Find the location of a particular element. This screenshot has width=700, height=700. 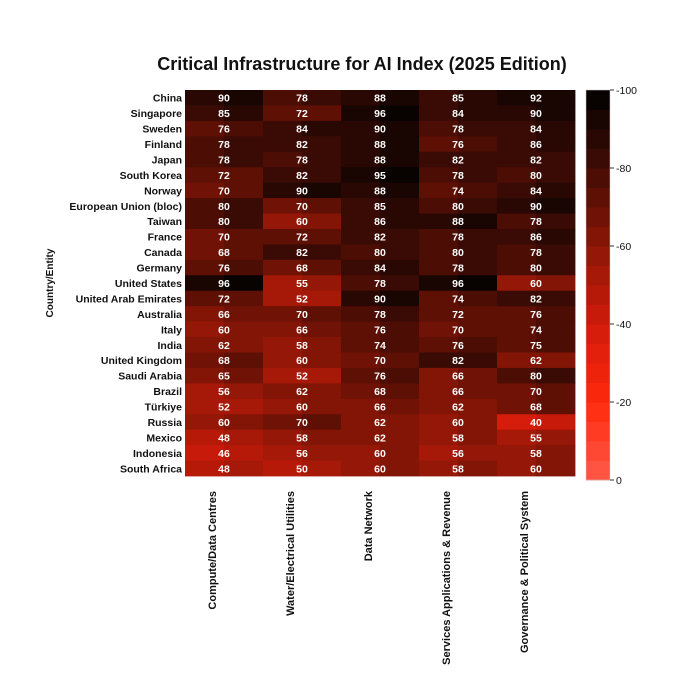

row-label-france: France is located at coordinates (165, 238).